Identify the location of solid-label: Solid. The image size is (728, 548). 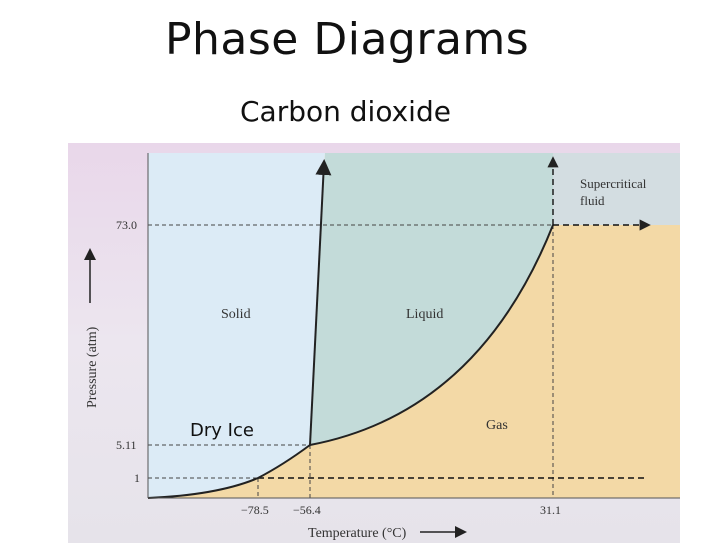
(236, 314).